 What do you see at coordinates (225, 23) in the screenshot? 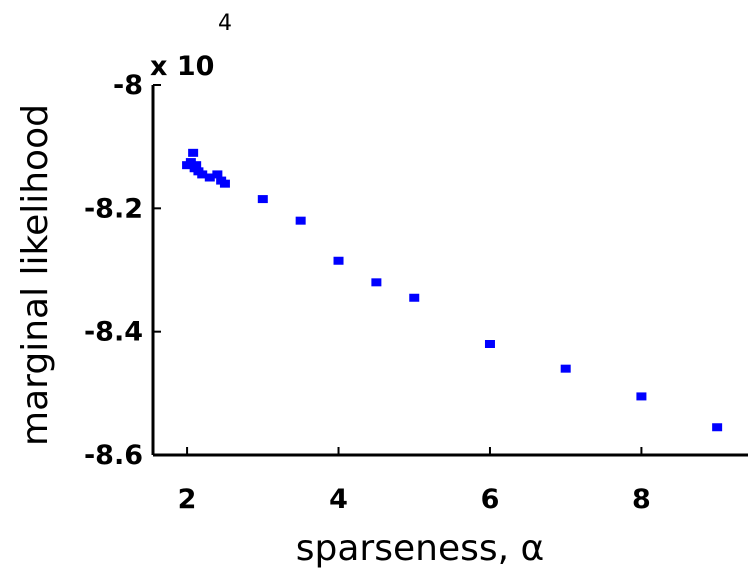
I see `y-axis-multiplier-exponent: 4` at bounding box center [225, 23].